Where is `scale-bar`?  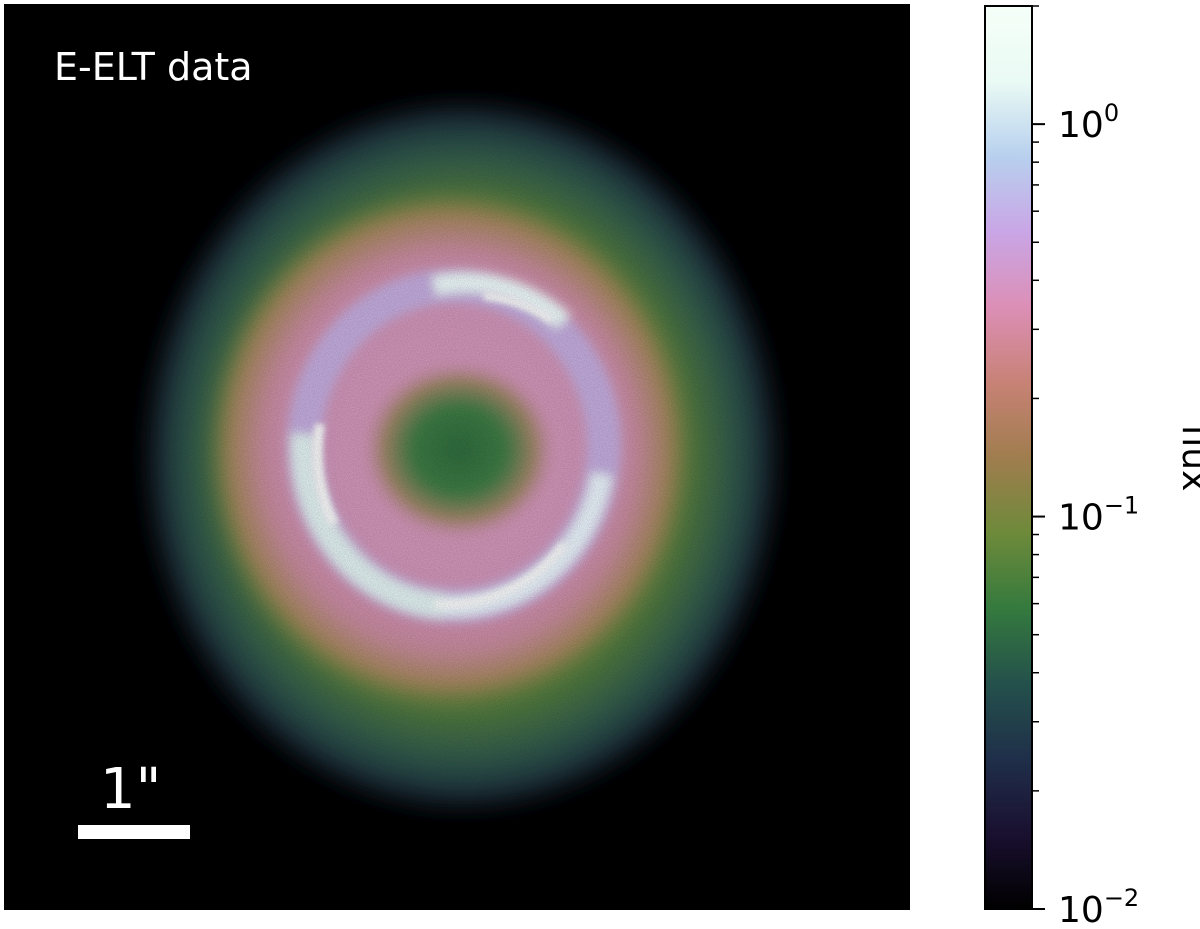 scale-bar is located at coordinates (134, 832).